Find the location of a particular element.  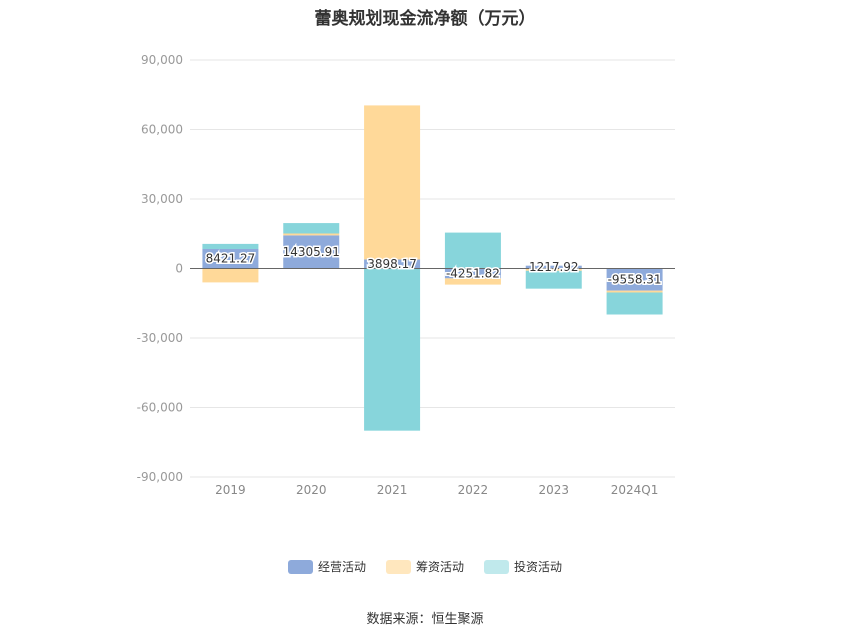

y-tick-label: -30,000 is located at coordinates (160, 338).